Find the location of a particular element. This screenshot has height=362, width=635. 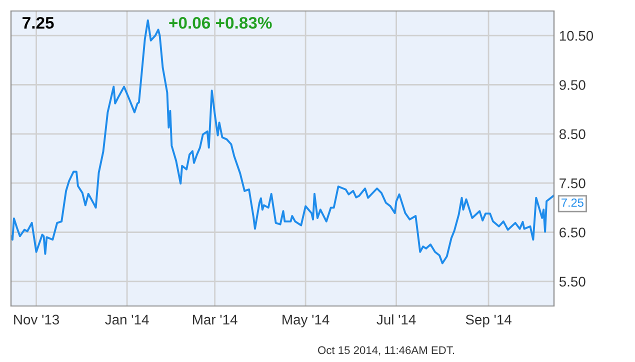

x-tick-label: Mar '14 is located at coordinates (215, 319).